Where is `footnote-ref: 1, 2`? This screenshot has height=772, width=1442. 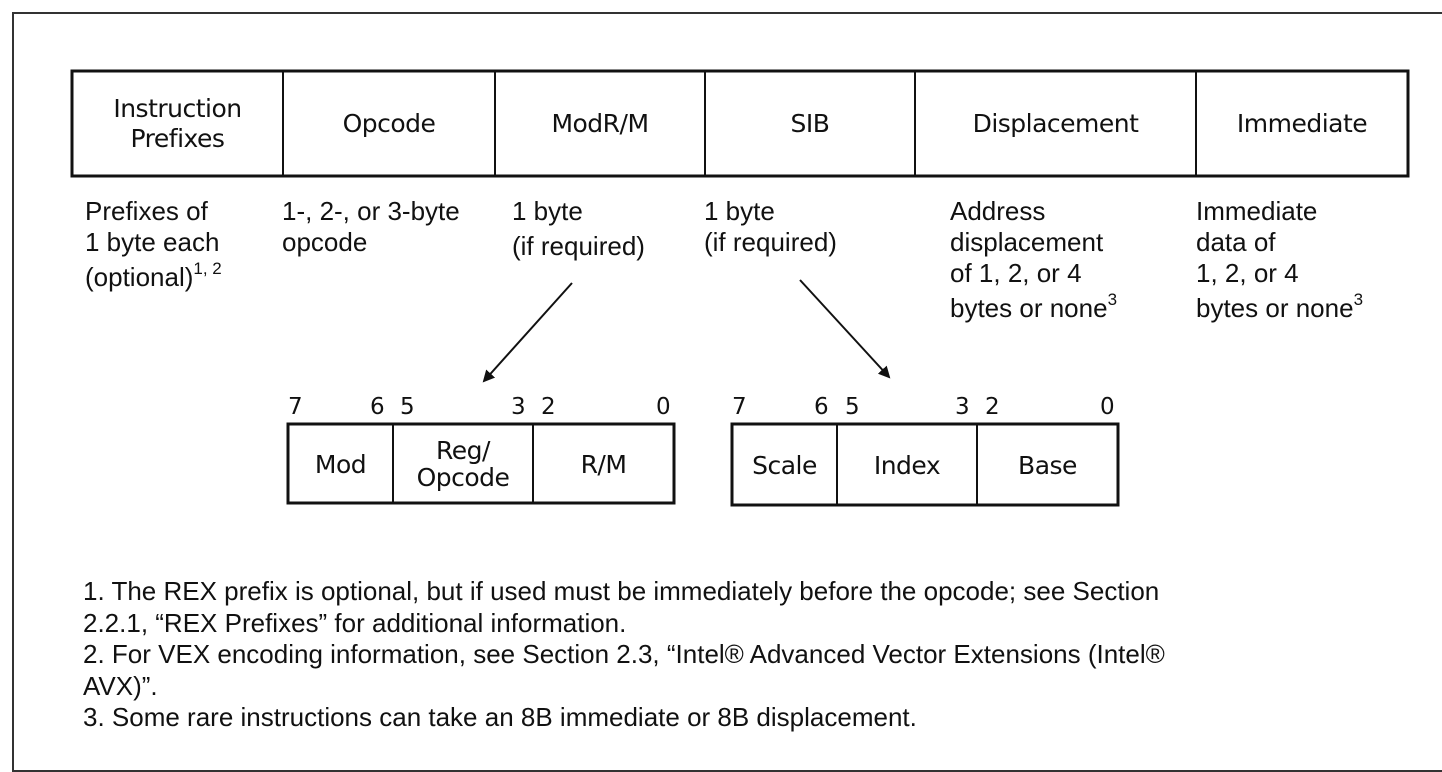
footnote-ref: 1, 2 is located at coordinates (207, 269).